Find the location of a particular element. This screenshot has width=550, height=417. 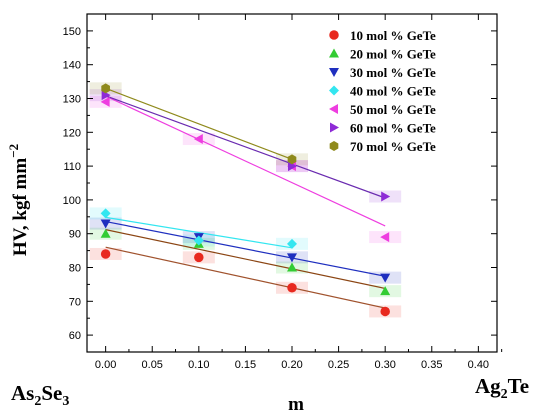

legend-label: 10 mol % GeTe is located at coordinates (393, 35).